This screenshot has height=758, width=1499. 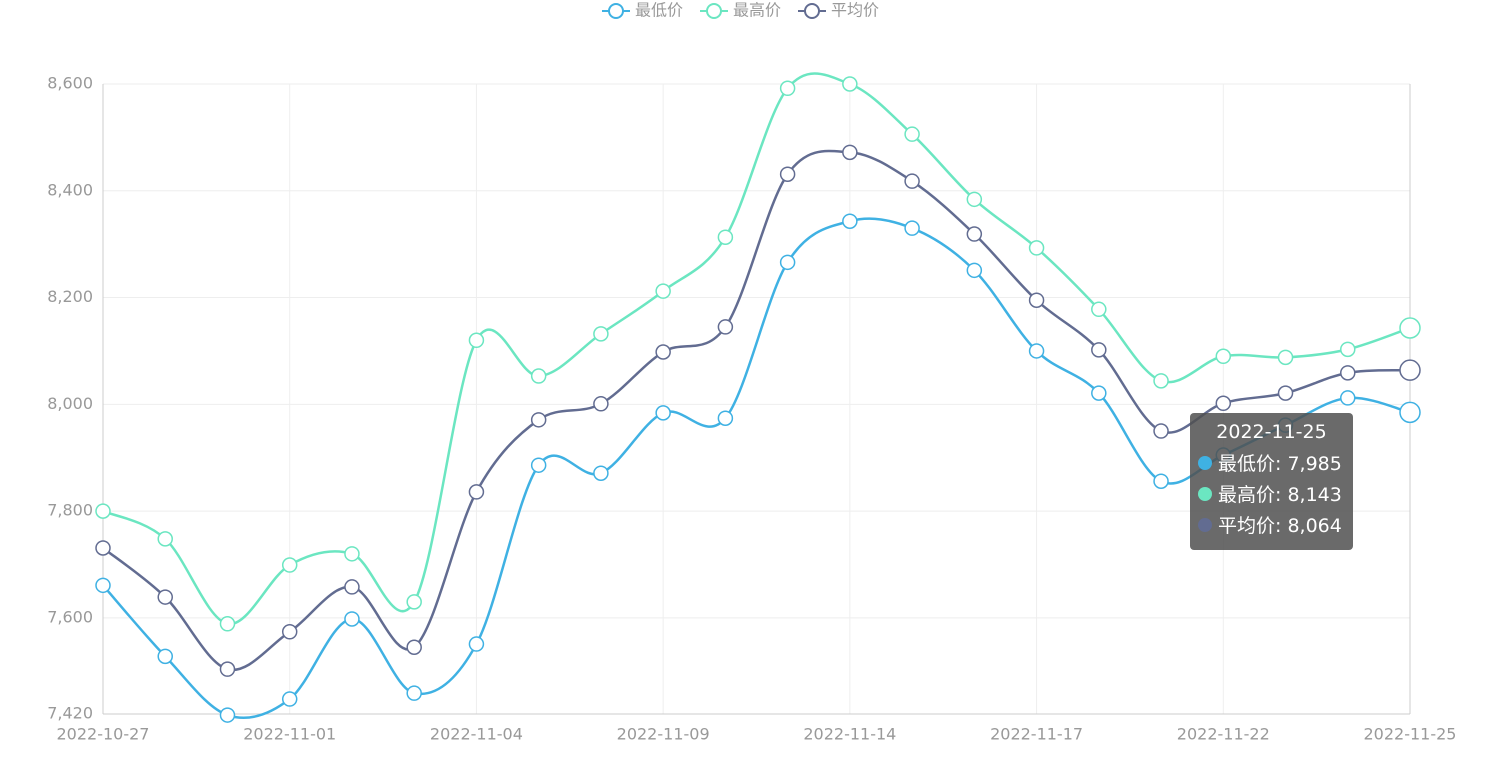 What do you see at coordinates (476, 734) in the screenshot?
I see `x-tick-label: 2022-11-04` at bounding box center [476, 734].